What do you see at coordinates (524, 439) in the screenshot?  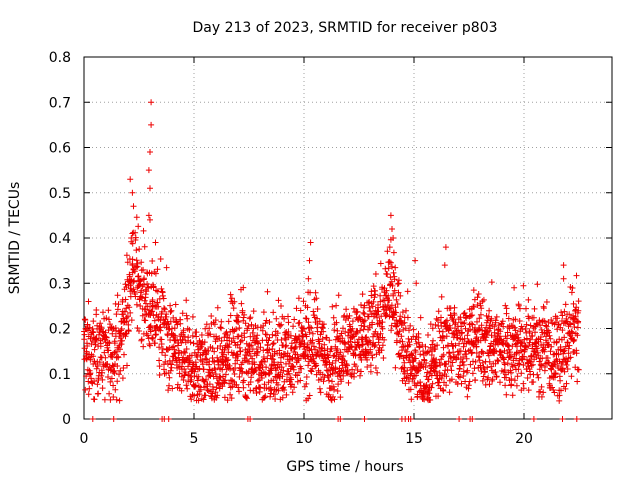 I see `x-tick-label: 20` at bounding box center [524, 439].